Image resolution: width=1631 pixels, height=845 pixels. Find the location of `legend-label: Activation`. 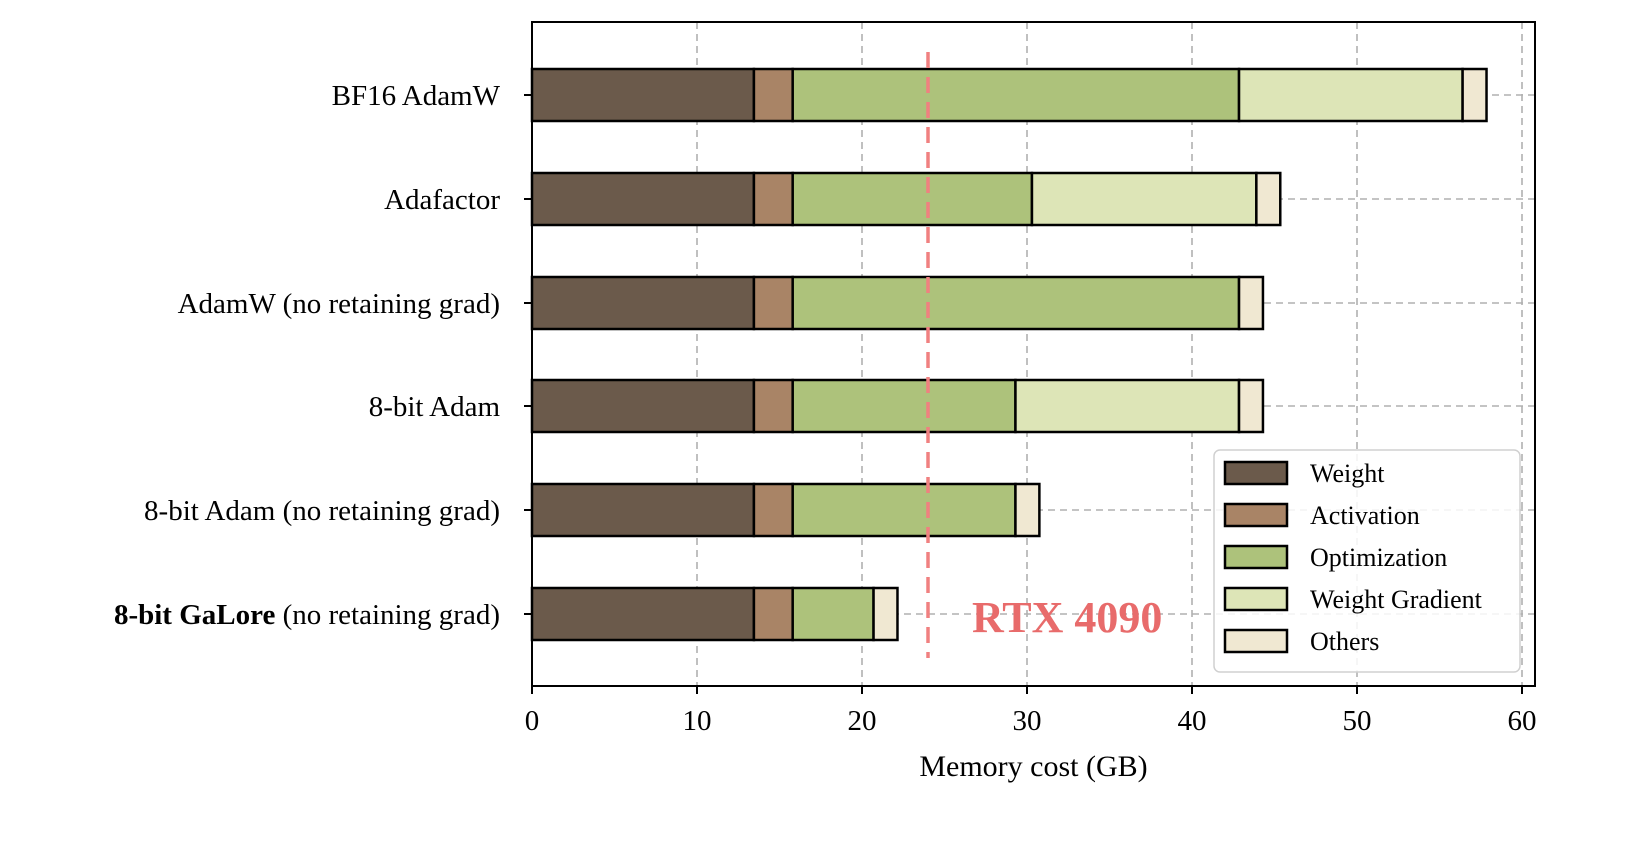

legend-label: Activation is located at coordinates (1365, 515).